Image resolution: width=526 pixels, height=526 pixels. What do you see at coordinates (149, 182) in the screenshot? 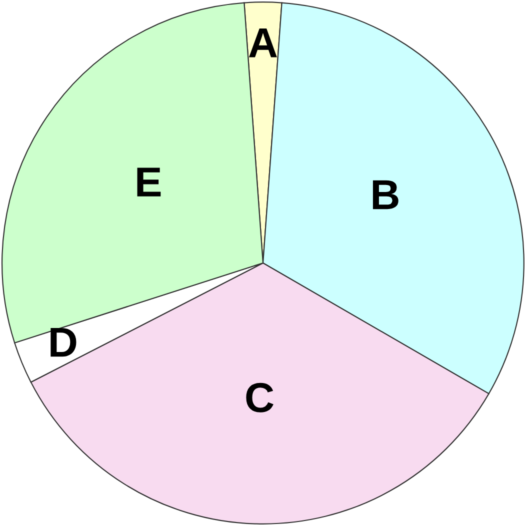
I see `slice-label: E` at bounding box center [149, 182].